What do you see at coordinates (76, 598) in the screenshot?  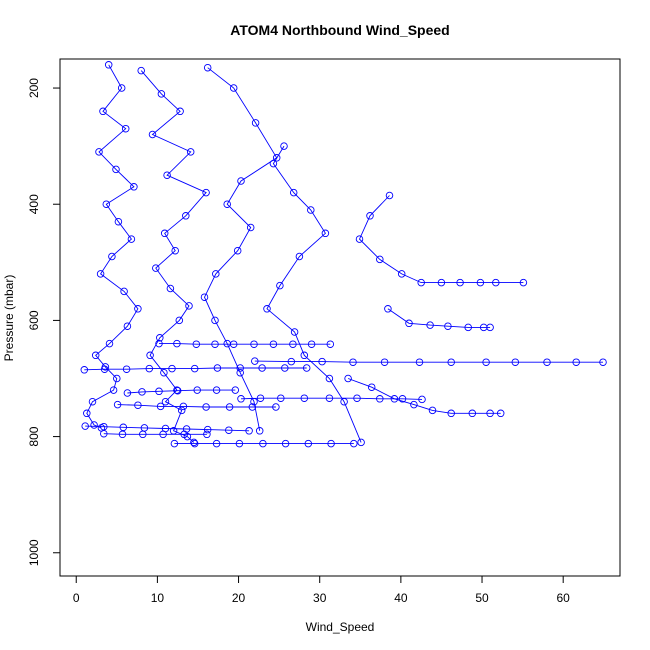 I see `x-tick-label: 0` at bounding box center [76, 598].